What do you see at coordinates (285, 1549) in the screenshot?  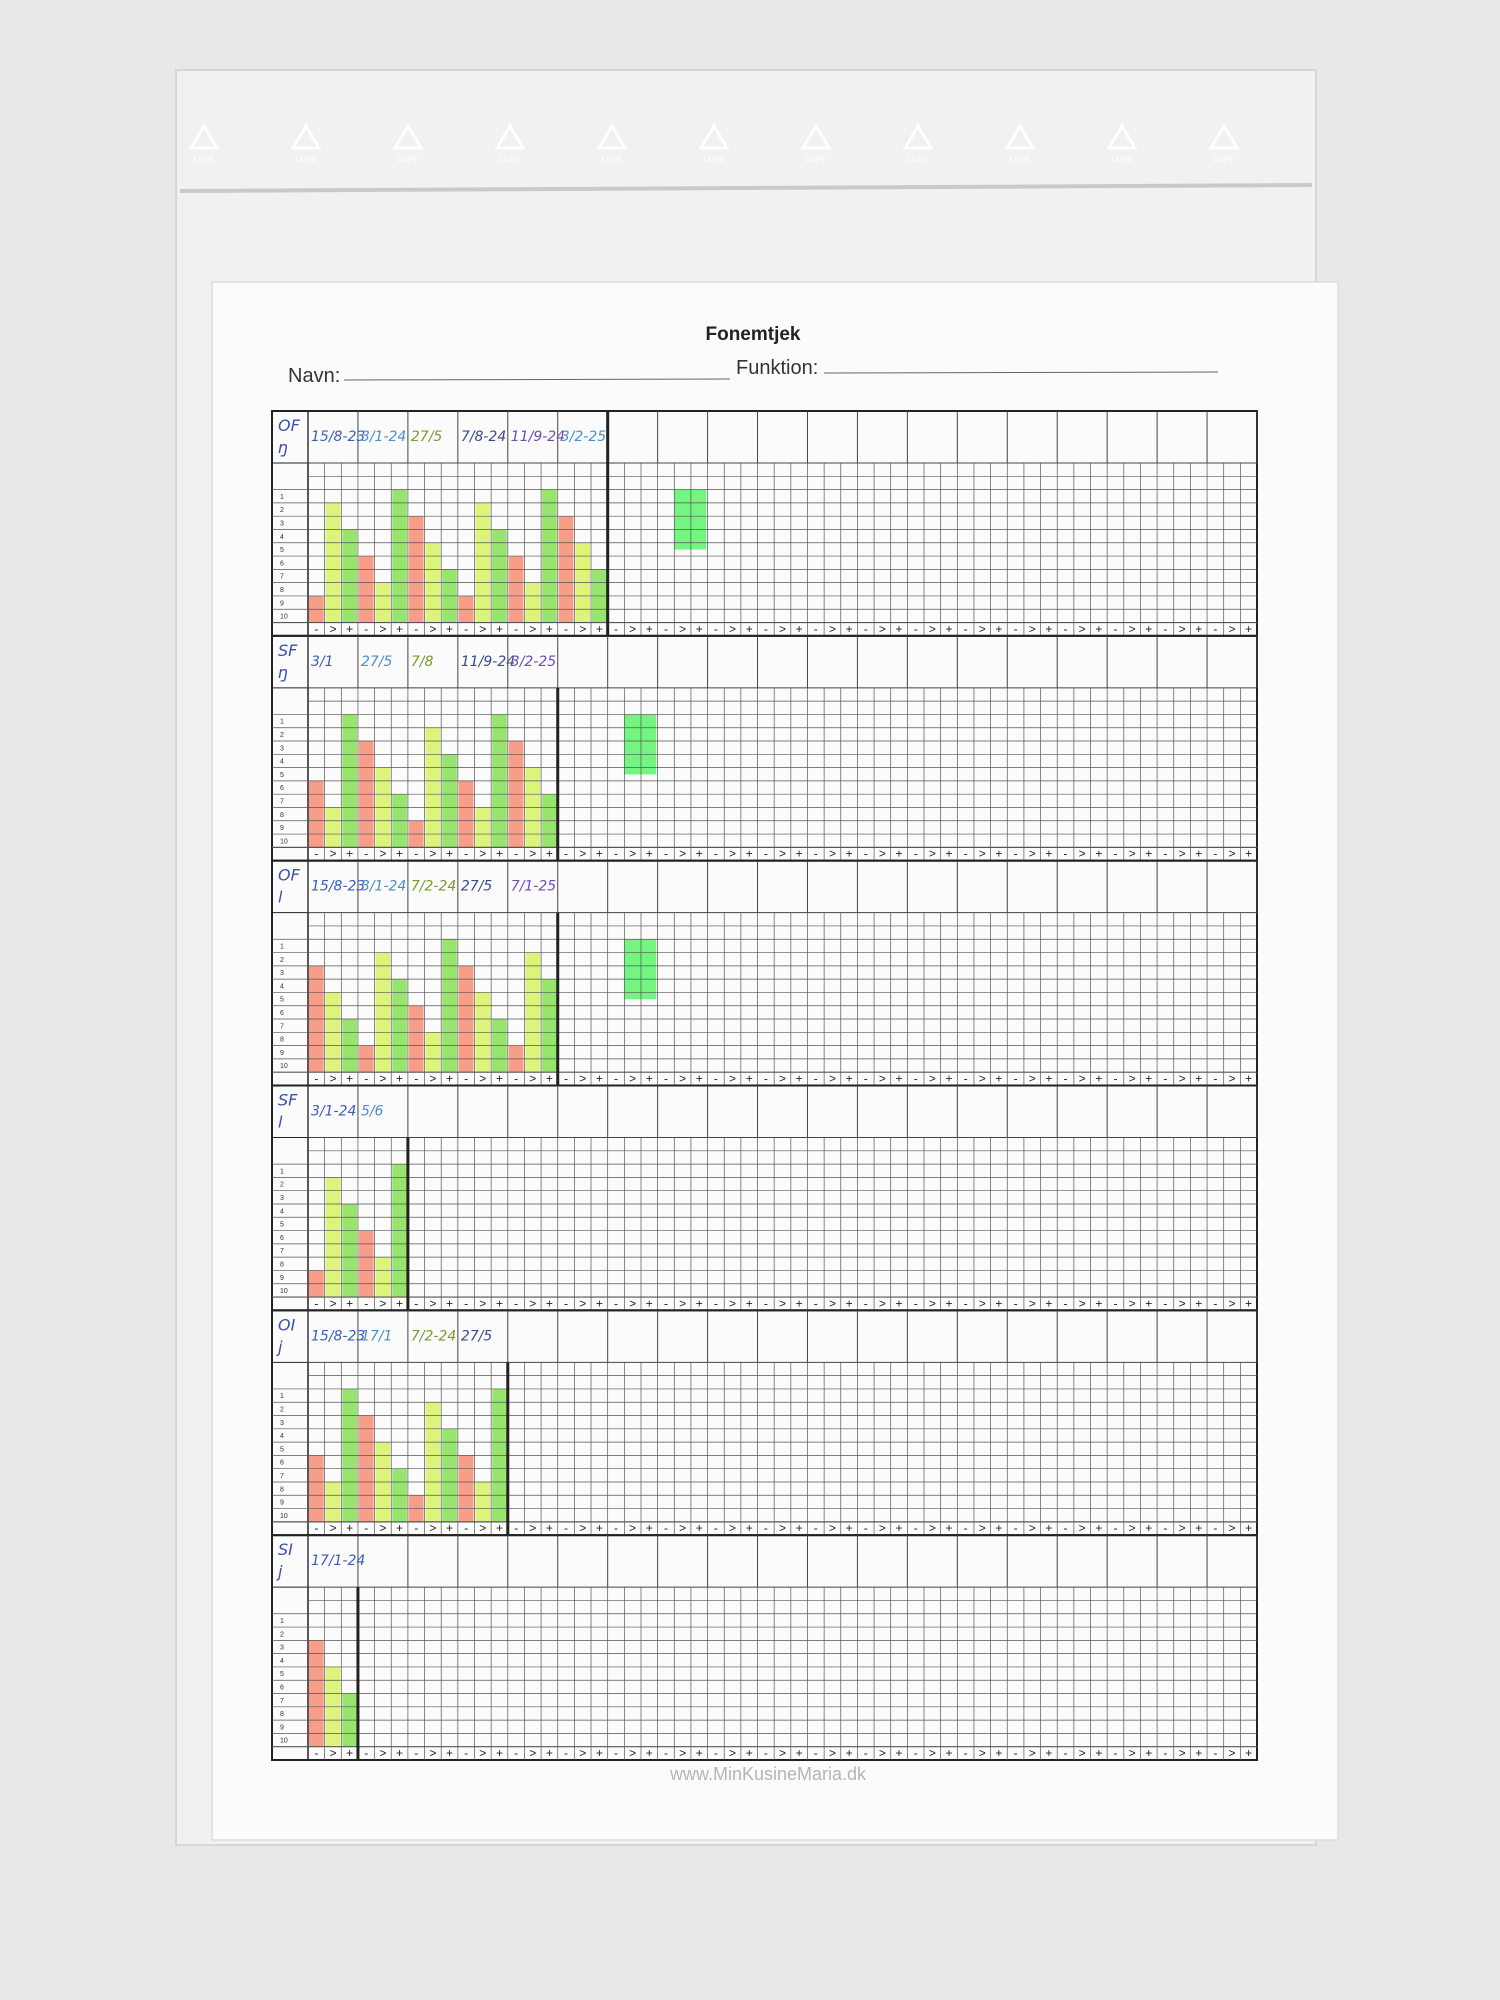 I see `block-label: SI` at bounding box center [285, 1549].